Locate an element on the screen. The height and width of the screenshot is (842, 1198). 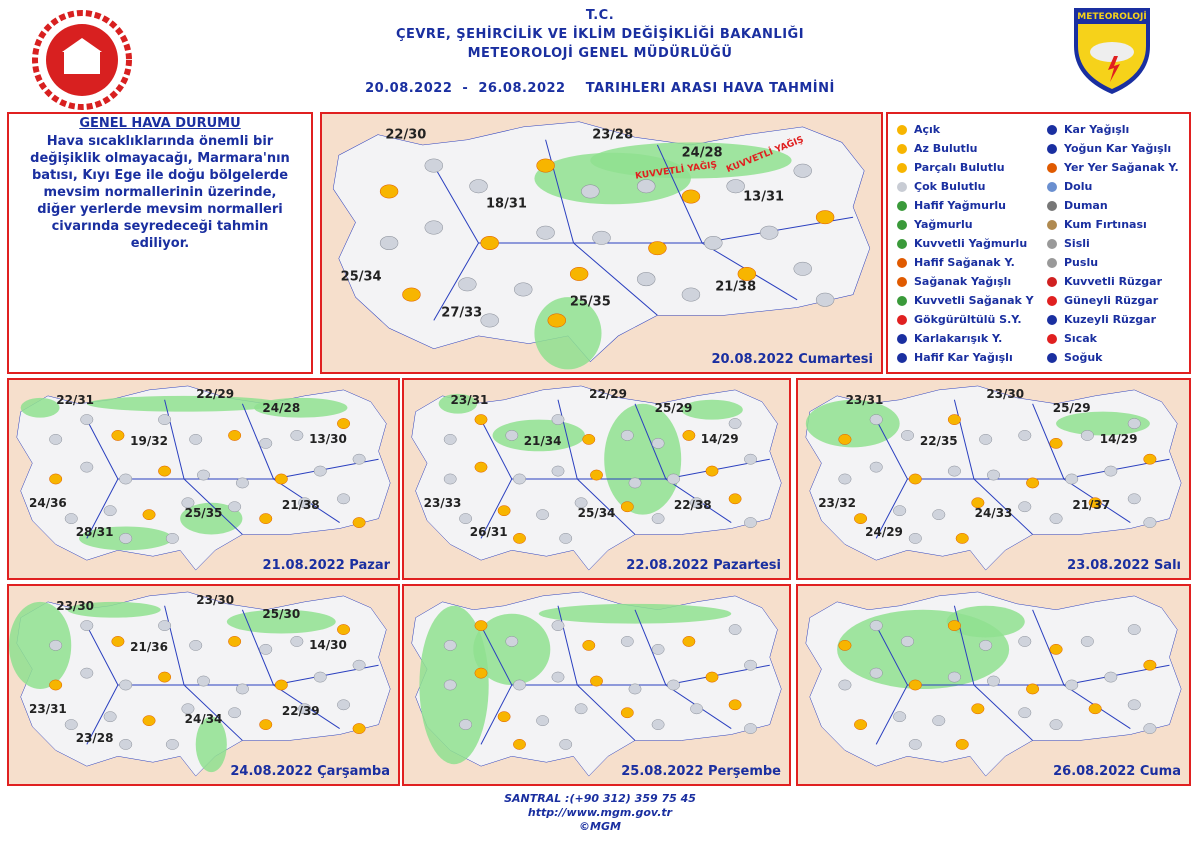
legend-item: Kuvvetli Sağanak Y is located at coordinates (969, 300).